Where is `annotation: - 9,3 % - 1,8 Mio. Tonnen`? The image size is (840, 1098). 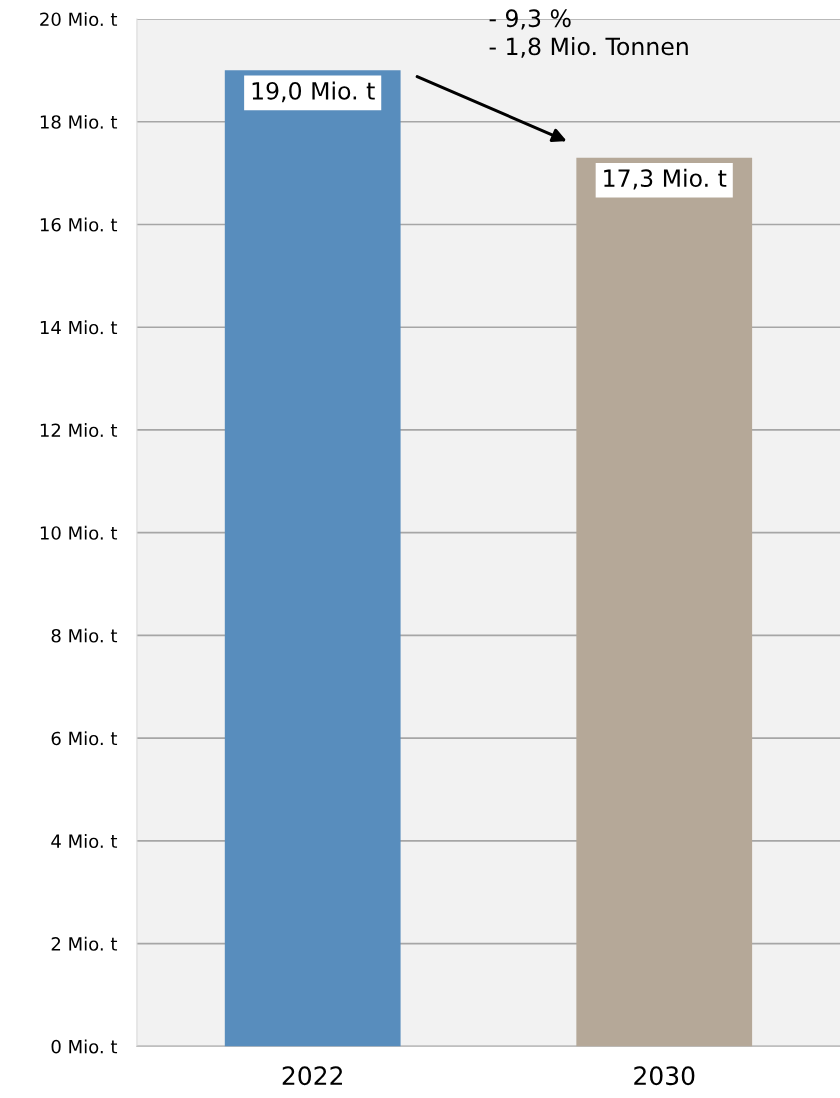 annotation: - 9,3 % - 1,8 Mio. Tonnen is located at coordinates (588, 33).